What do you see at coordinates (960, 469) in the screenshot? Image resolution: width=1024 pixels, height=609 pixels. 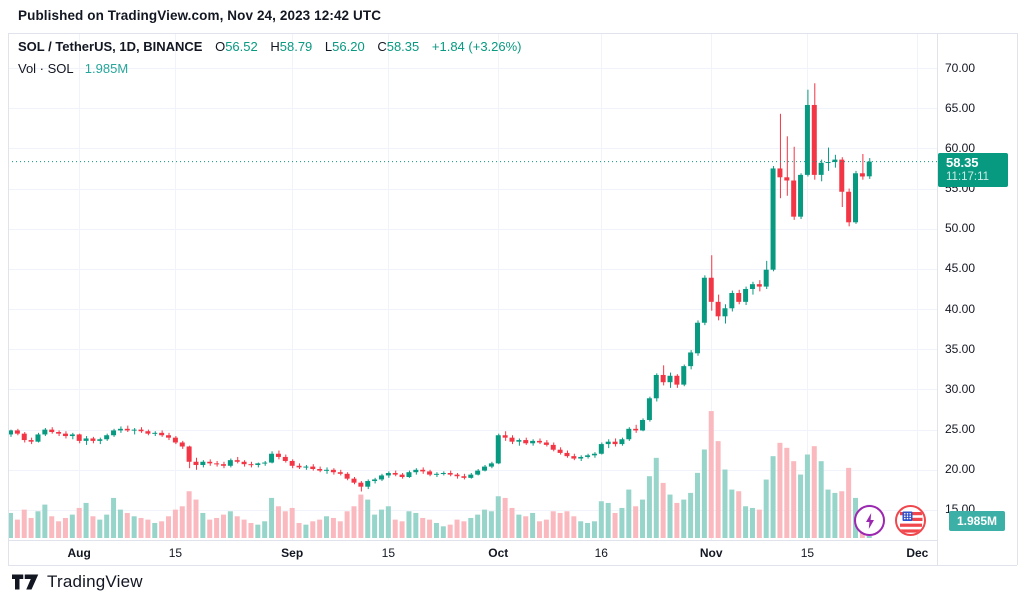 I see `price-axis-label: 20.00` at bounding box center [960, 469].